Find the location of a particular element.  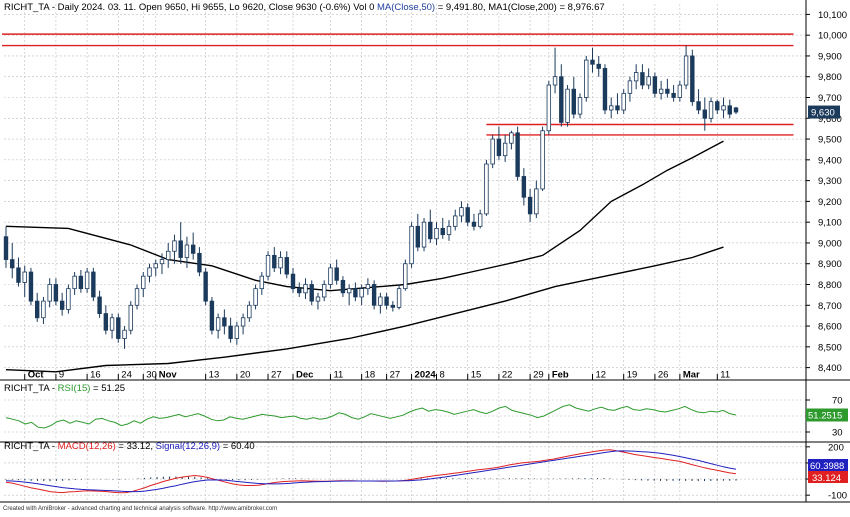

x-tick-label: 19 is located at coordinates (632, 375).